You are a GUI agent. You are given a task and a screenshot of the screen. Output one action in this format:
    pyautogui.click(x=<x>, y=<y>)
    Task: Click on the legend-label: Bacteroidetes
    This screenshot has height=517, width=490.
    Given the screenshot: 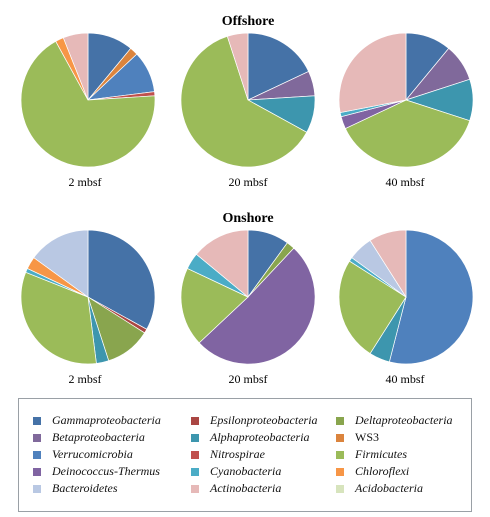 What is the action you would take?
    pyautogui.click(x=85, y=488)
    